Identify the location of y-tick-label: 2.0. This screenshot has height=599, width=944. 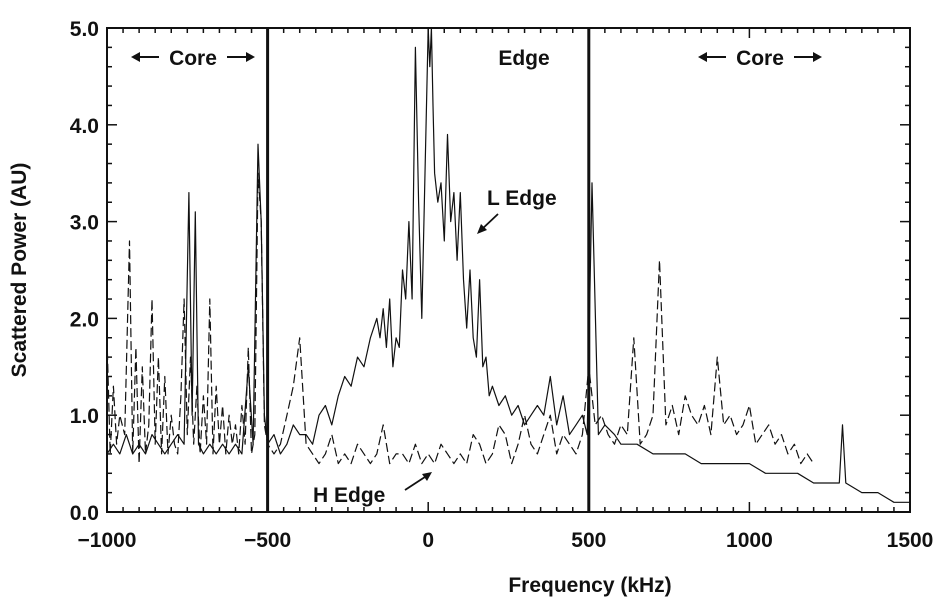
(84, 319).